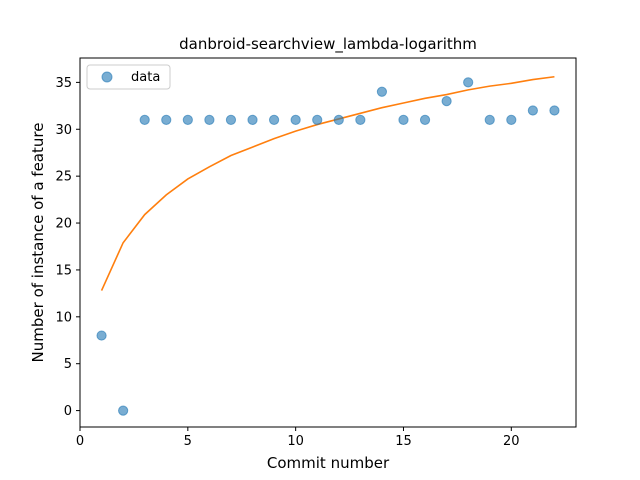 The image size is (640, 480). Describe the element at coordinates (107, 77) in the screenshot. I see `legend-marker-data` at that location.